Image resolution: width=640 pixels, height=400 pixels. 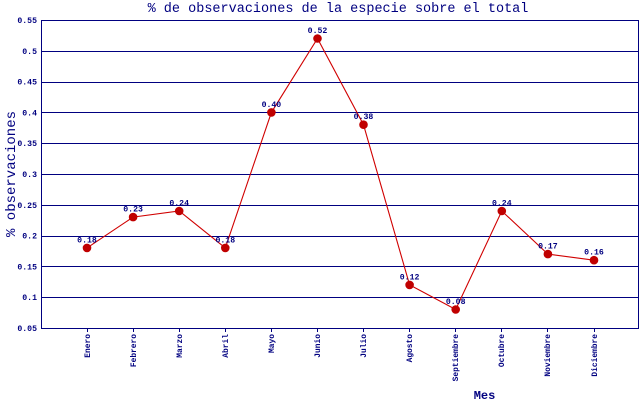 What do you see at coordinates (29, 175) in the screenshot?
I see `svg-text: 0.3` at bounding box center [29, 175].